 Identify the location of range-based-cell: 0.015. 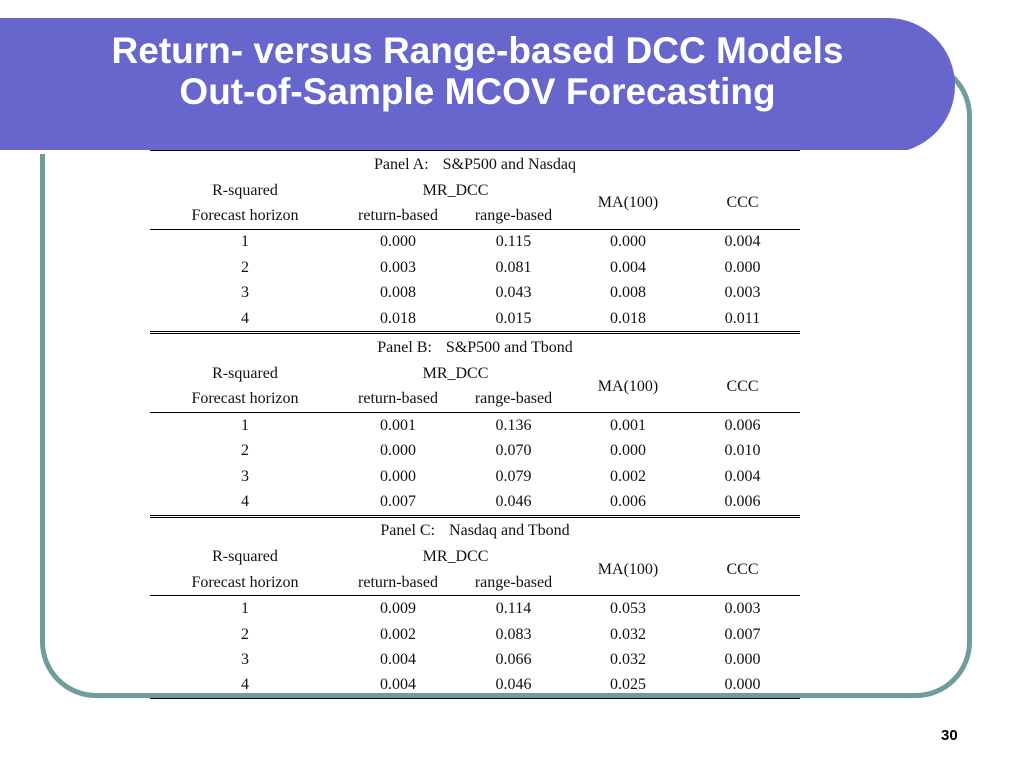
(513, 319).